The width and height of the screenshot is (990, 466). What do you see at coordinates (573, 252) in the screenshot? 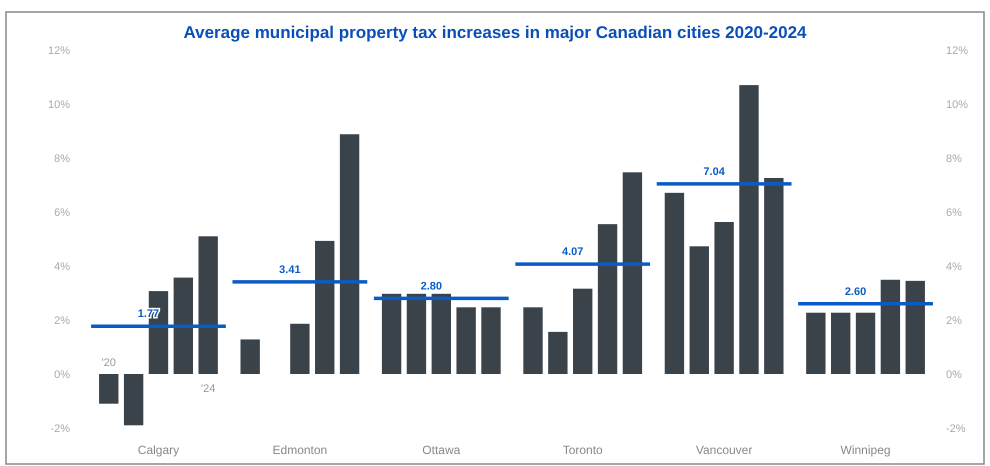
I see `ref-line-label: 4.07` at bounding box center [573, 252].